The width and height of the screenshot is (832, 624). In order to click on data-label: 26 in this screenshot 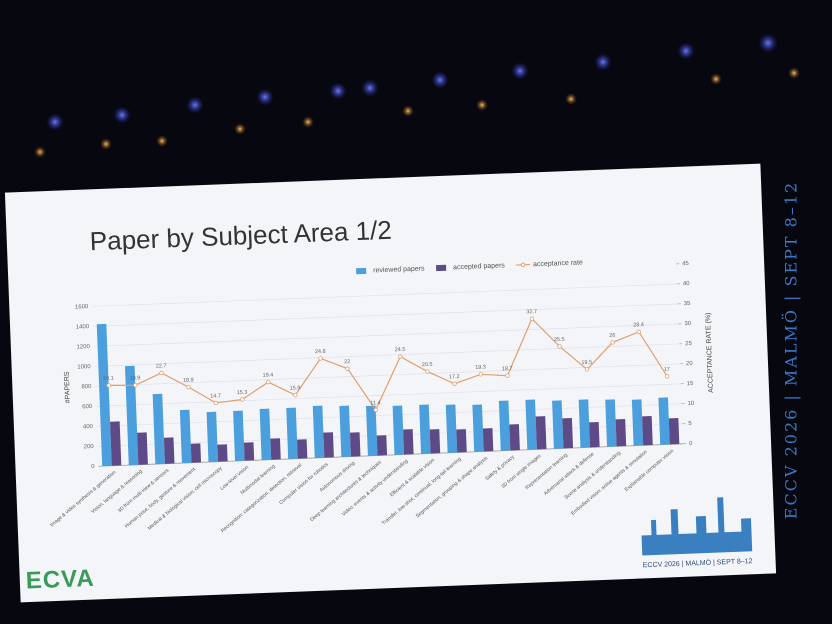, I will do `click(612, 336)`.